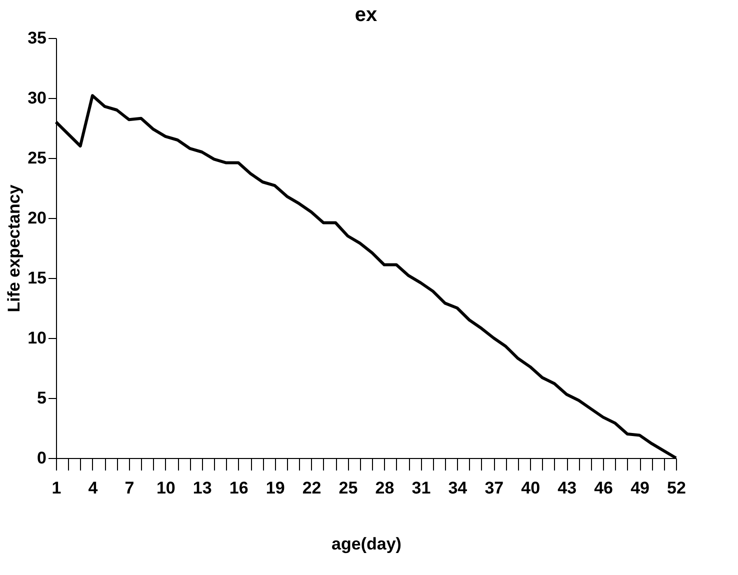  I want to click on x-tick-label: 34, so click(458, 488).